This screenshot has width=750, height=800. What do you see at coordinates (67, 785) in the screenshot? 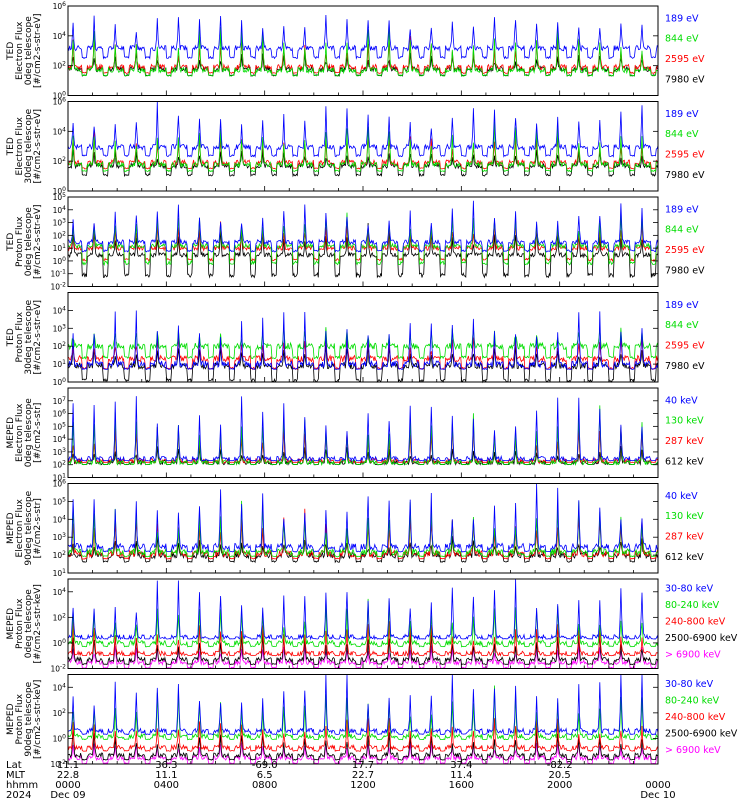
I see `footer-hhmm-value: 0000` at bounding box center [67, 785].